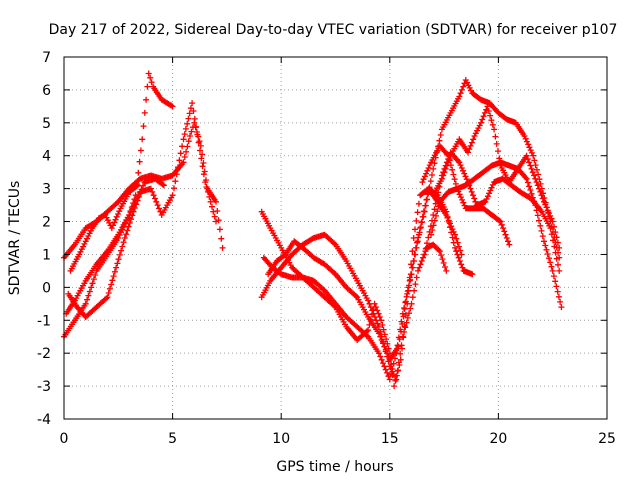 Image resolution: width=640 pixels, height=480 pixels. Describe the element at coordinates (334, 467) in the screenshot. I see `x-axis-label: GPS time / hours` at that location.